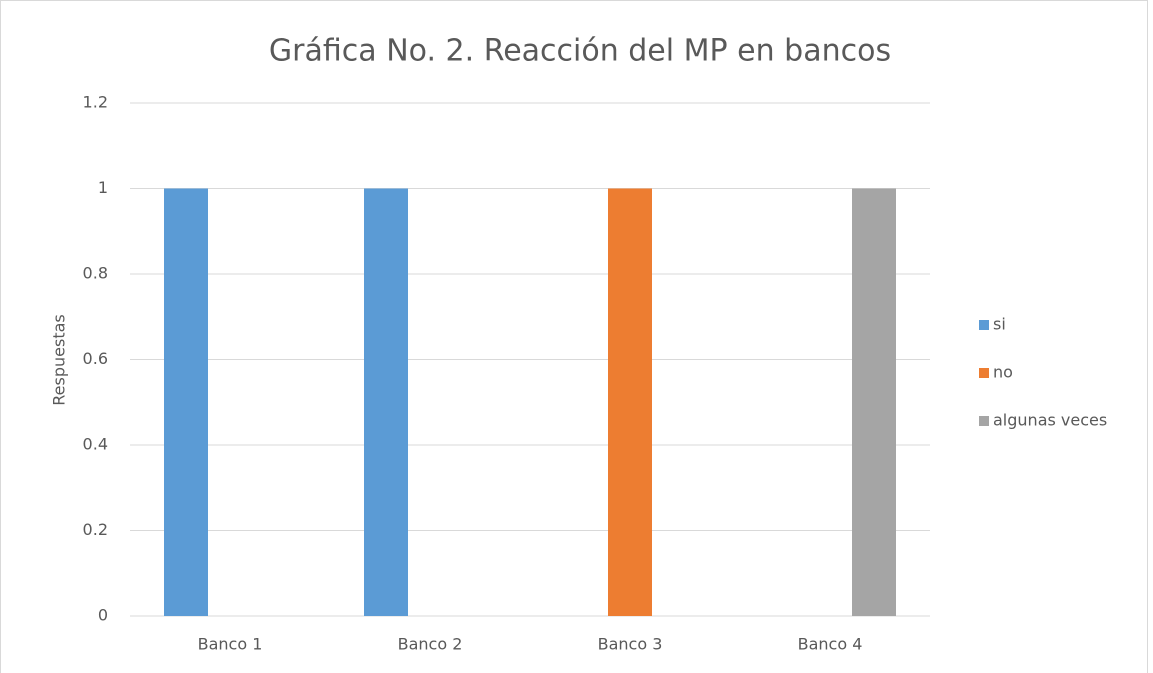 The image size is (1153, 673). What do you see at coordinates (580, 51) in the screenshot?
I see `chart-title: Gráfica No. 2. Reacción del MP en bancos` at bounding box center [580, 51].